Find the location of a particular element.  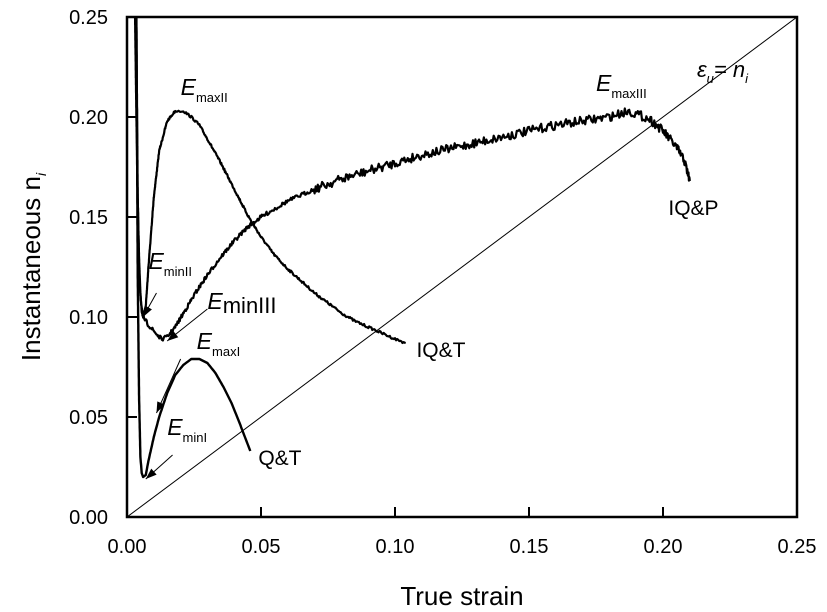

annotation-e-maxii: EmaxII is located at coordinates (204, 89).